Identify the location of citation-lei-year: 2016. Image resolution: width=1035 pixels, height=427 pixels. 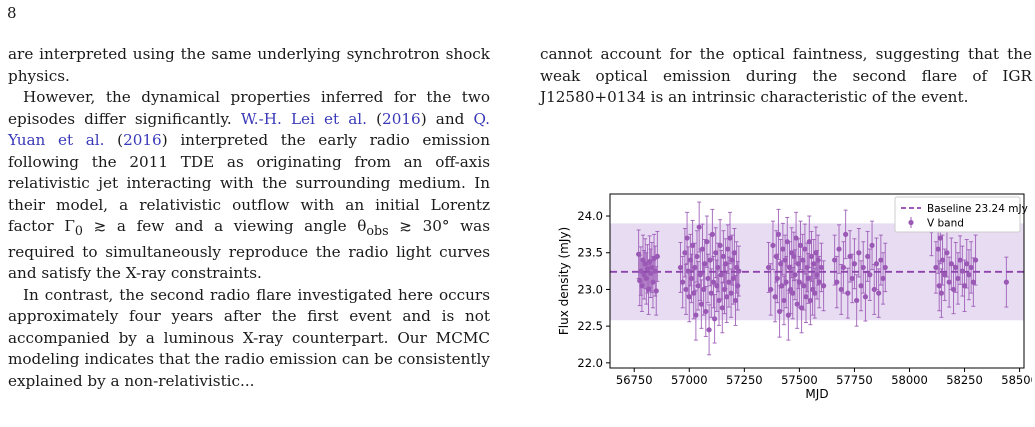
(401, 118).